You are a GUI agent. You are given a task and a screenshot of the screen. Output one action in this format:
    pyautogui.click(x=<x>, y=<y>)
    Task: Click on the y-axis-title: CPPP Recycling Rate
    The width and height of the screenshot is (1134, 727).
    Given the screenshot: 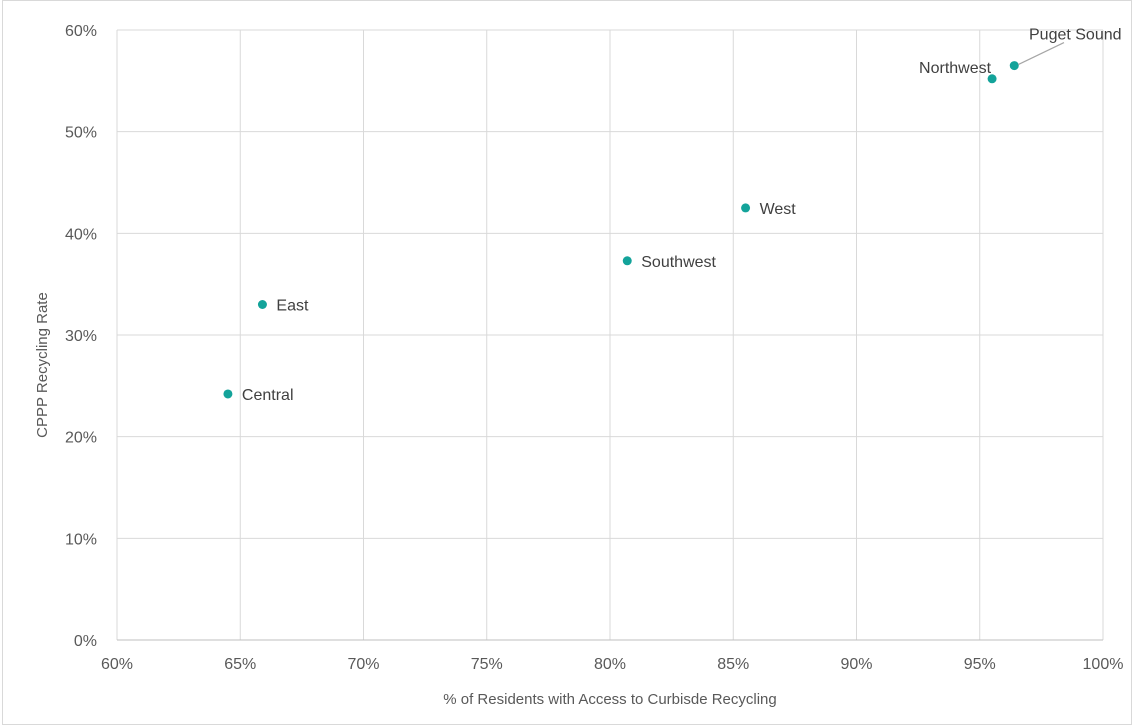 What is the action you would take?
    pyautogui.click(x=42, y=365)
    